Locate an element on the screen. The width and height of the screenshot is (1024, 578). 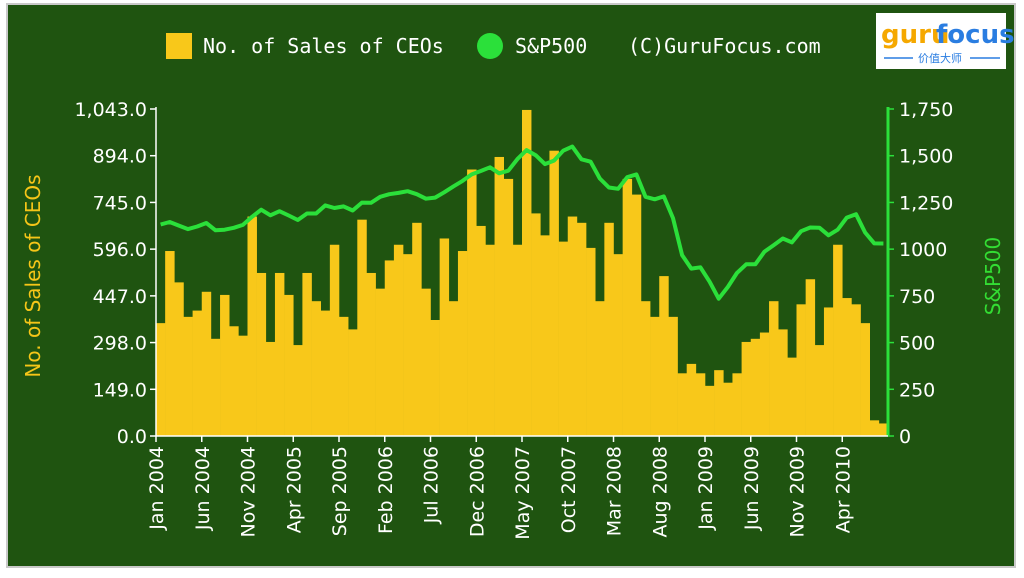
x-tick-label: Sep 2005 is located at coordinates (340, 491).